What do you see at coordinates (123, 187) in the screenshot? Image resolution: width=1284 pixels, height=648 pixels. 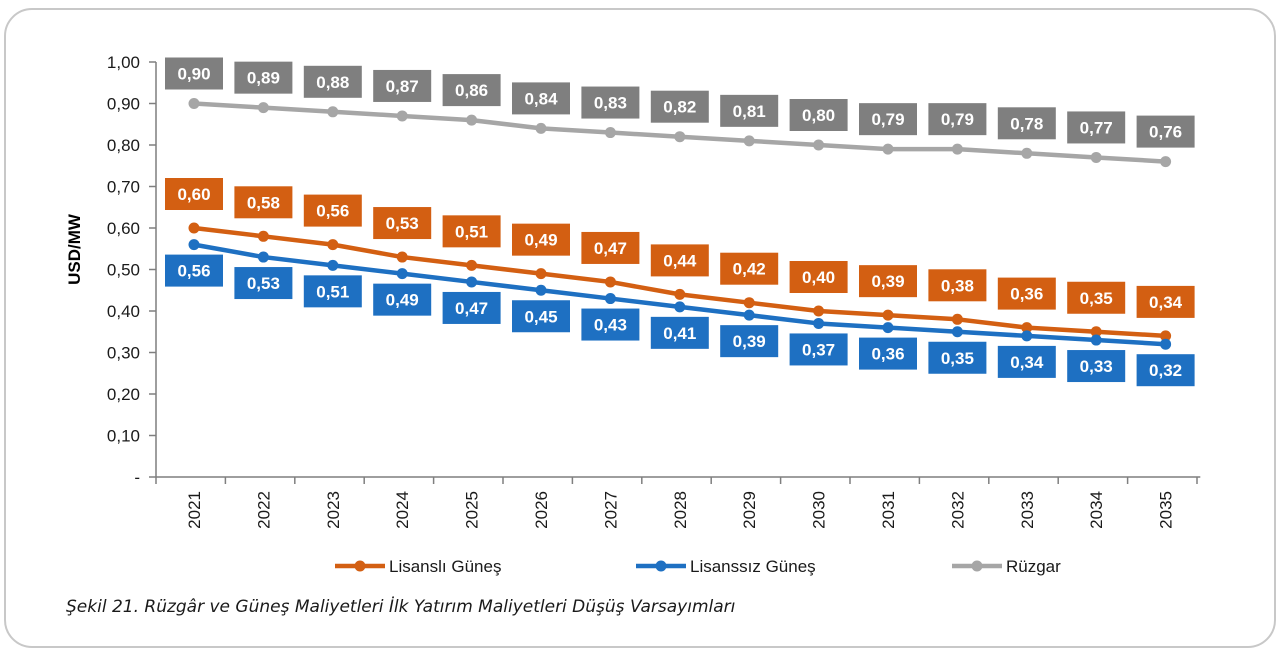 I see `y-tick-label: 0,70` at bounding box center [123, 187].